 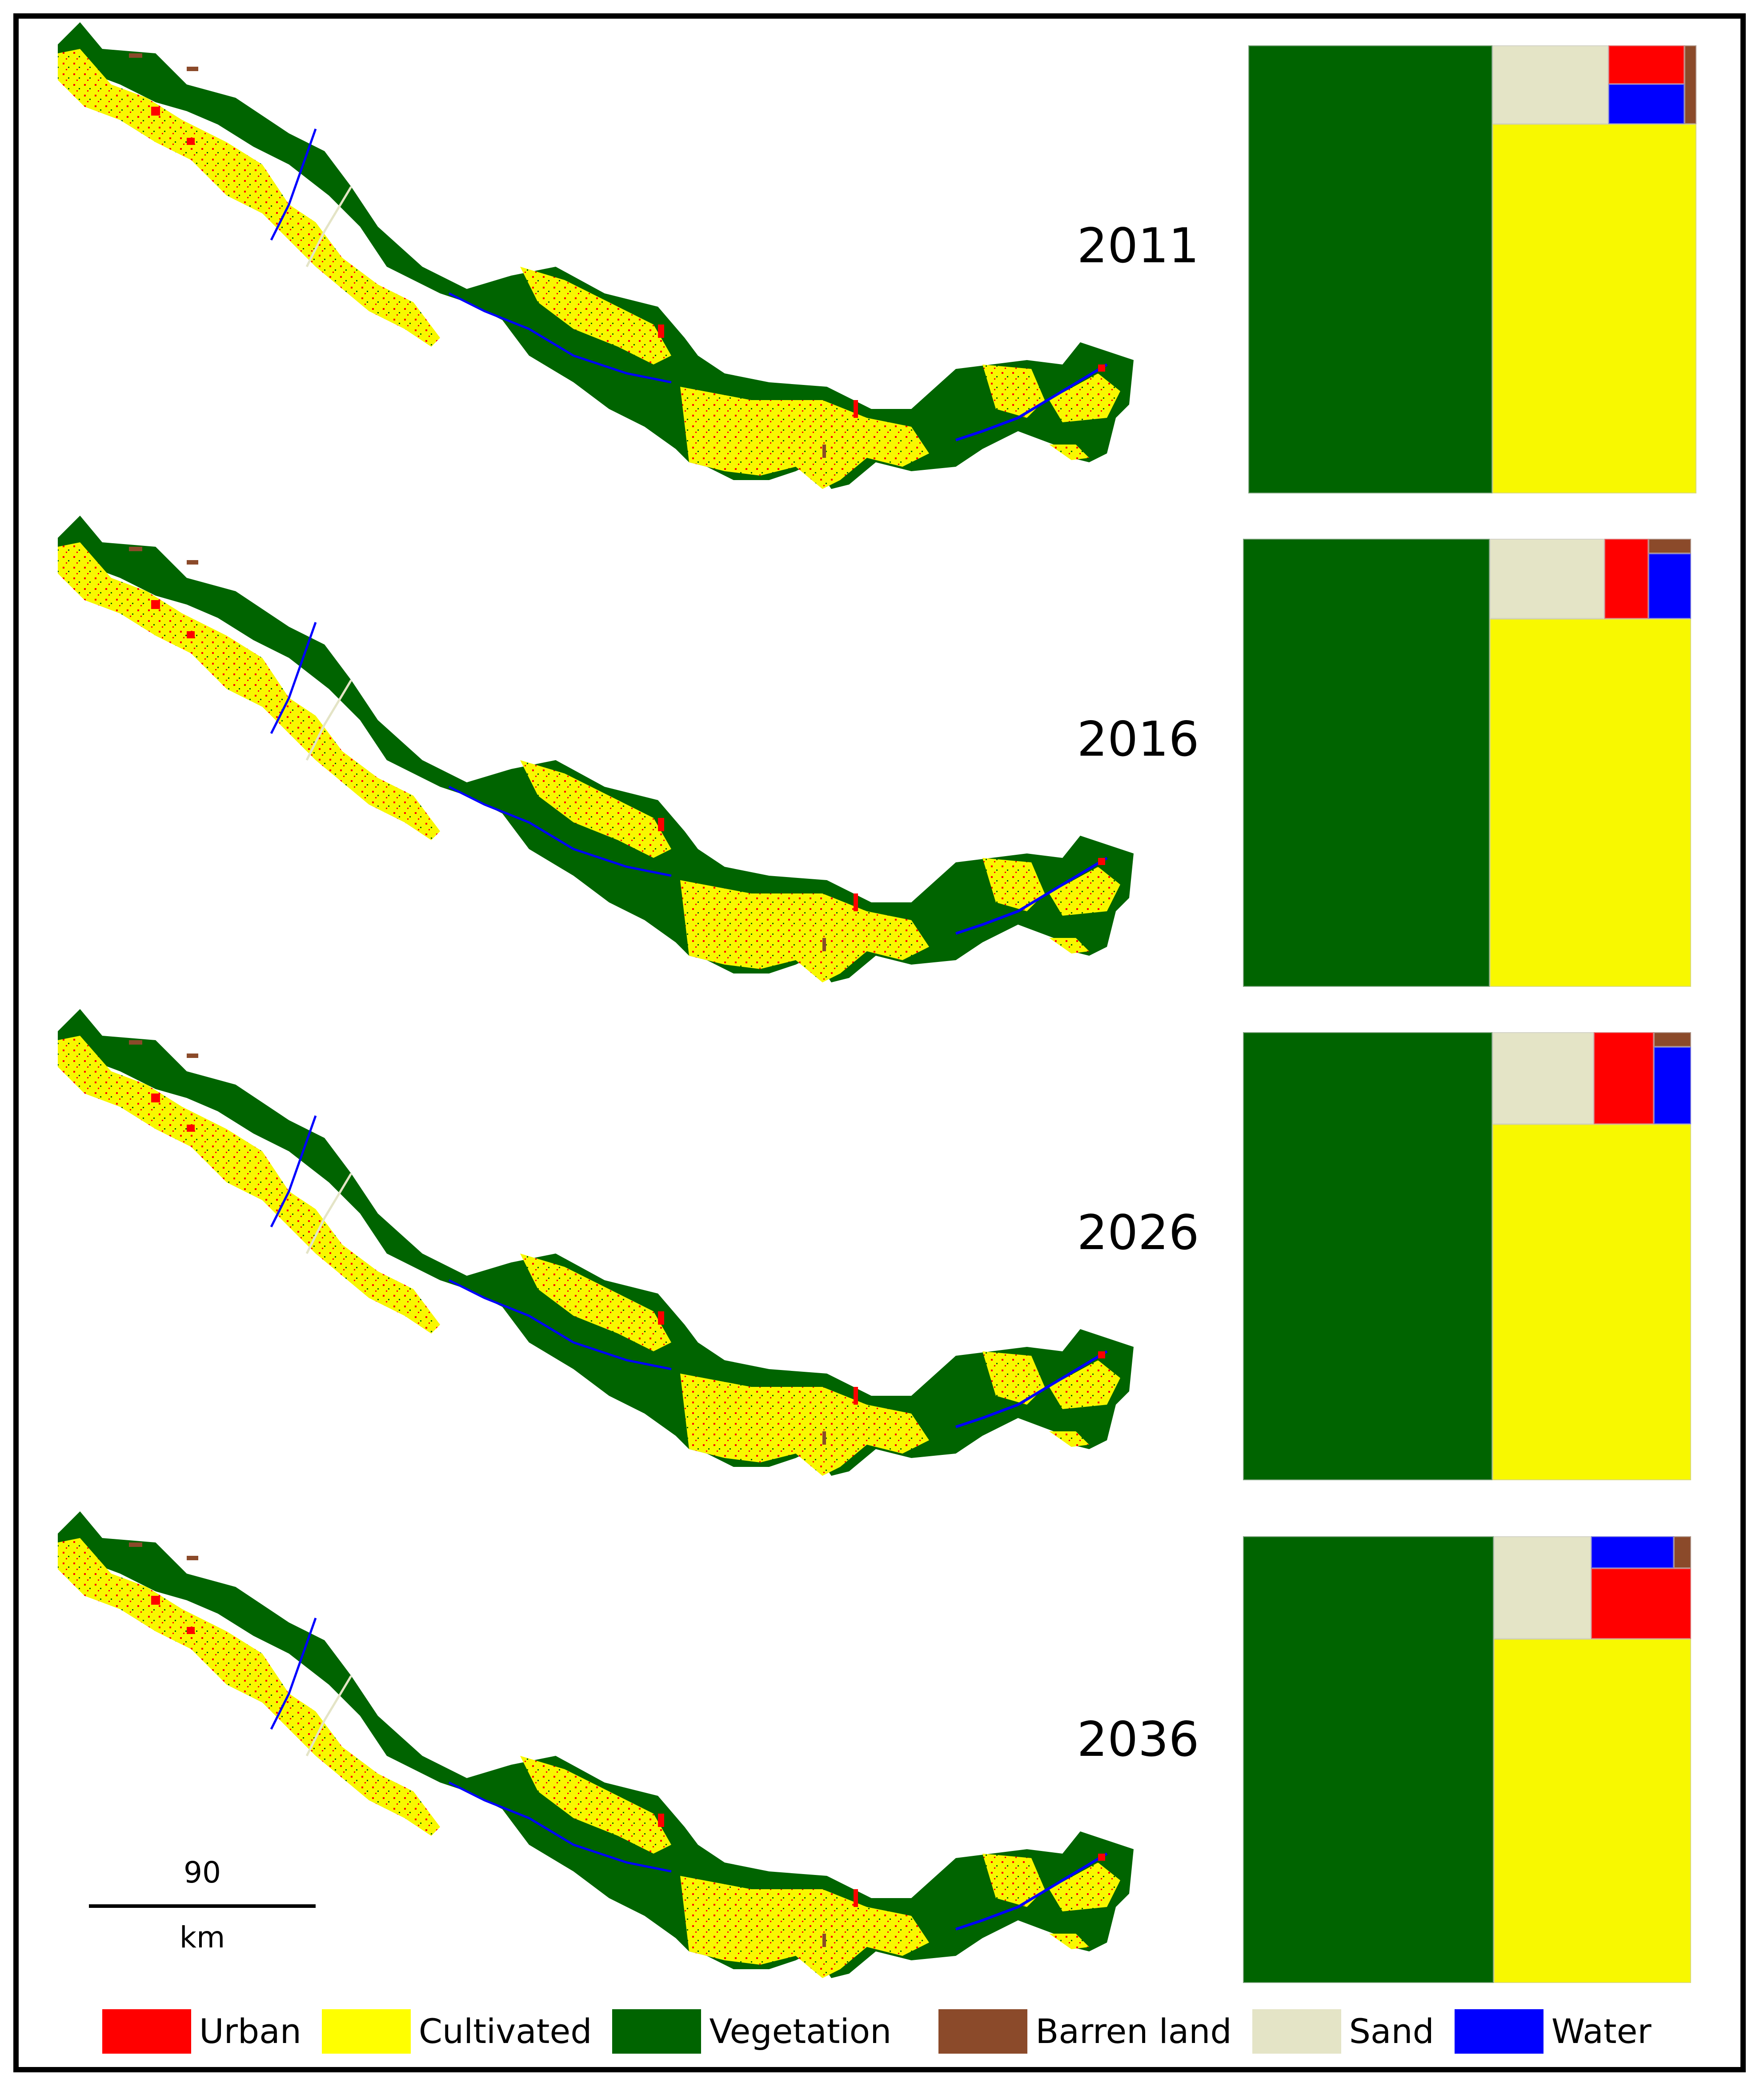 I want to click on scale-bar-line, so click(x=202, y=1906).